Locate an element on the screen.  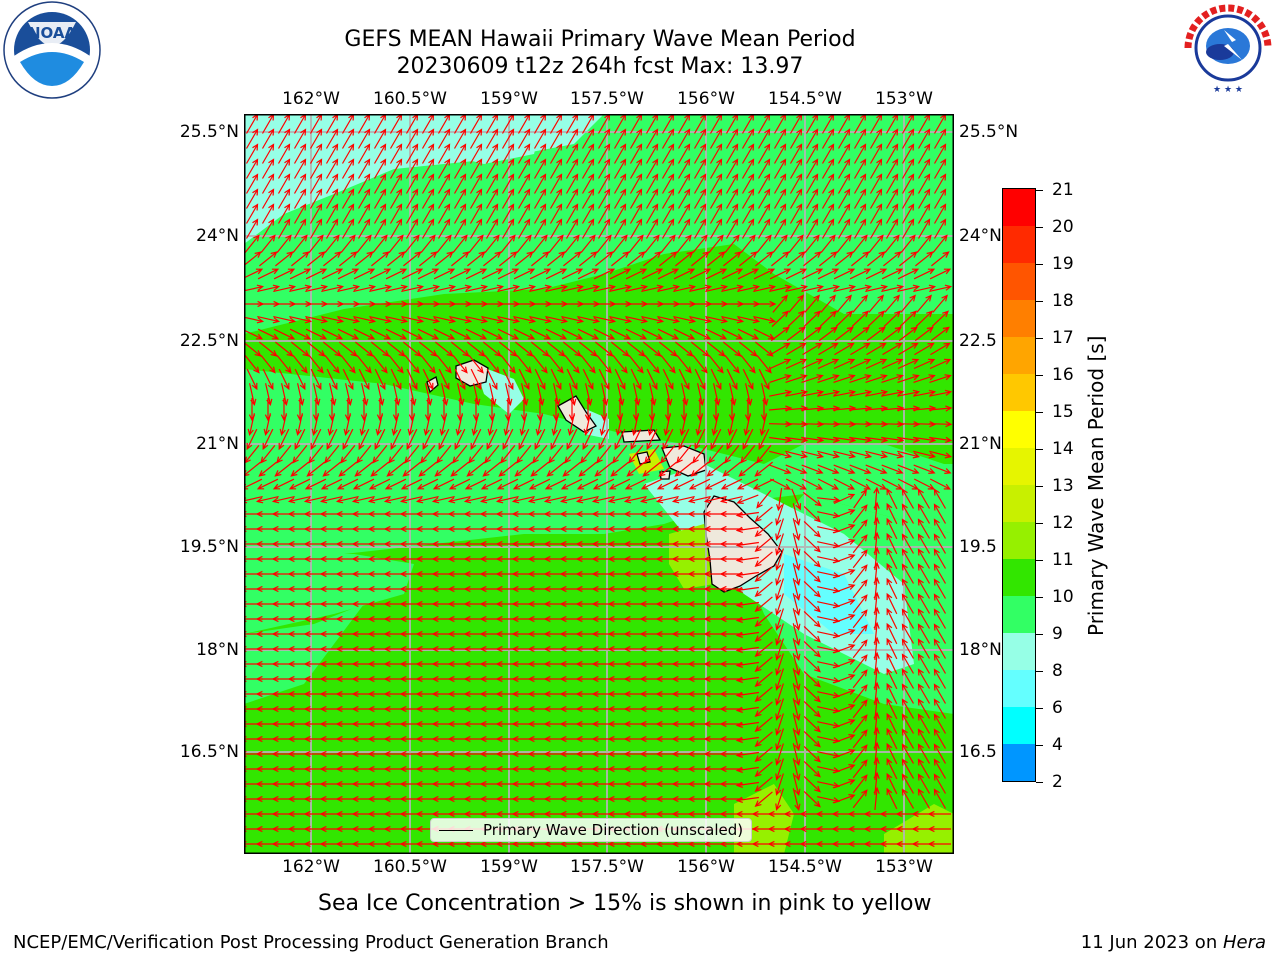
colorbar-segment is located at coordinates (1019, 725).